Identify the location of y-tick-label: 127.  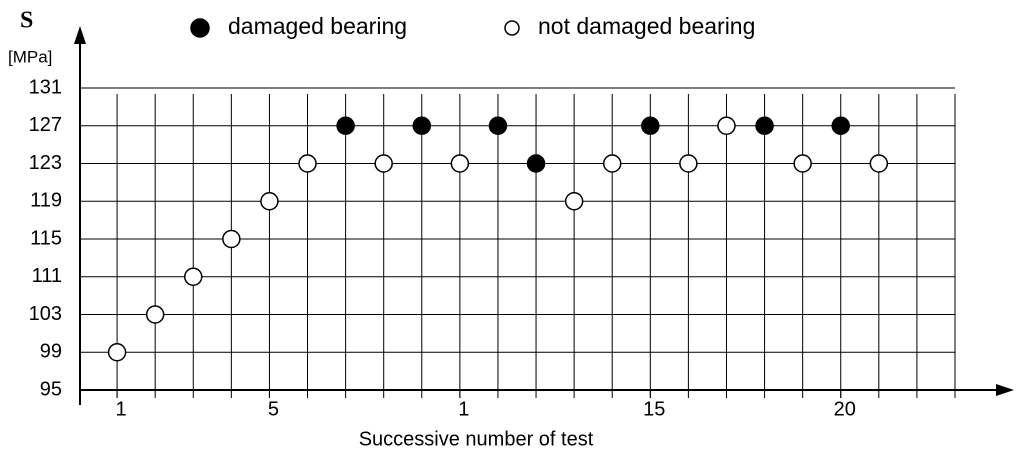
(45, 125).